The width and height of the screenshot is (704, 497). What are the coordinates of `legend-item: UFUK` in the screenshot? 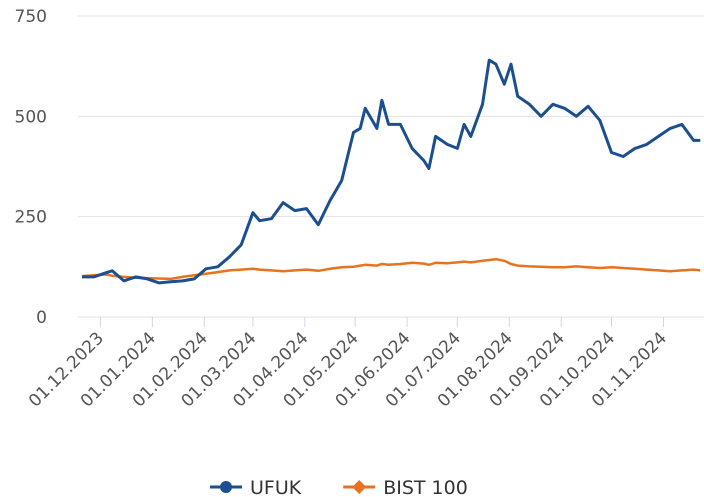 It's located at (256, 487).